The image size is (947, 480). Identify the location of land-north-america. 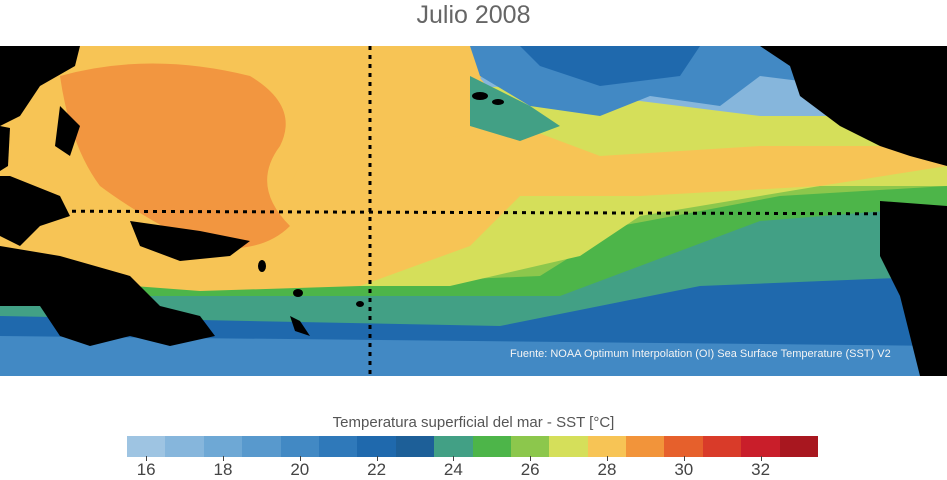
(828, 106).